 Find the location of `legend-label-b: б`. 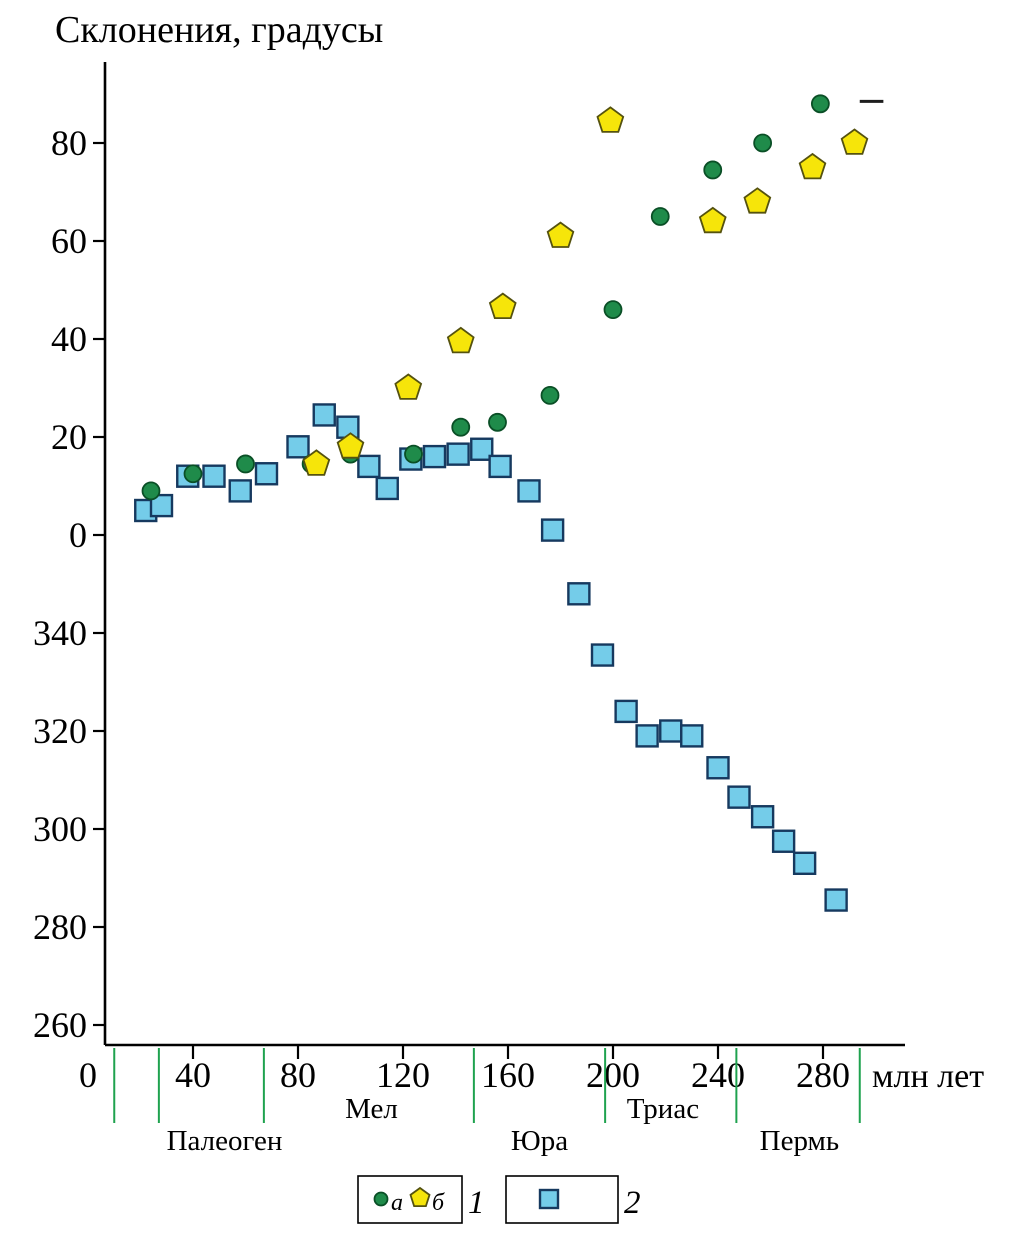

legend-label-b: б is located at coordinates (438, 1203).